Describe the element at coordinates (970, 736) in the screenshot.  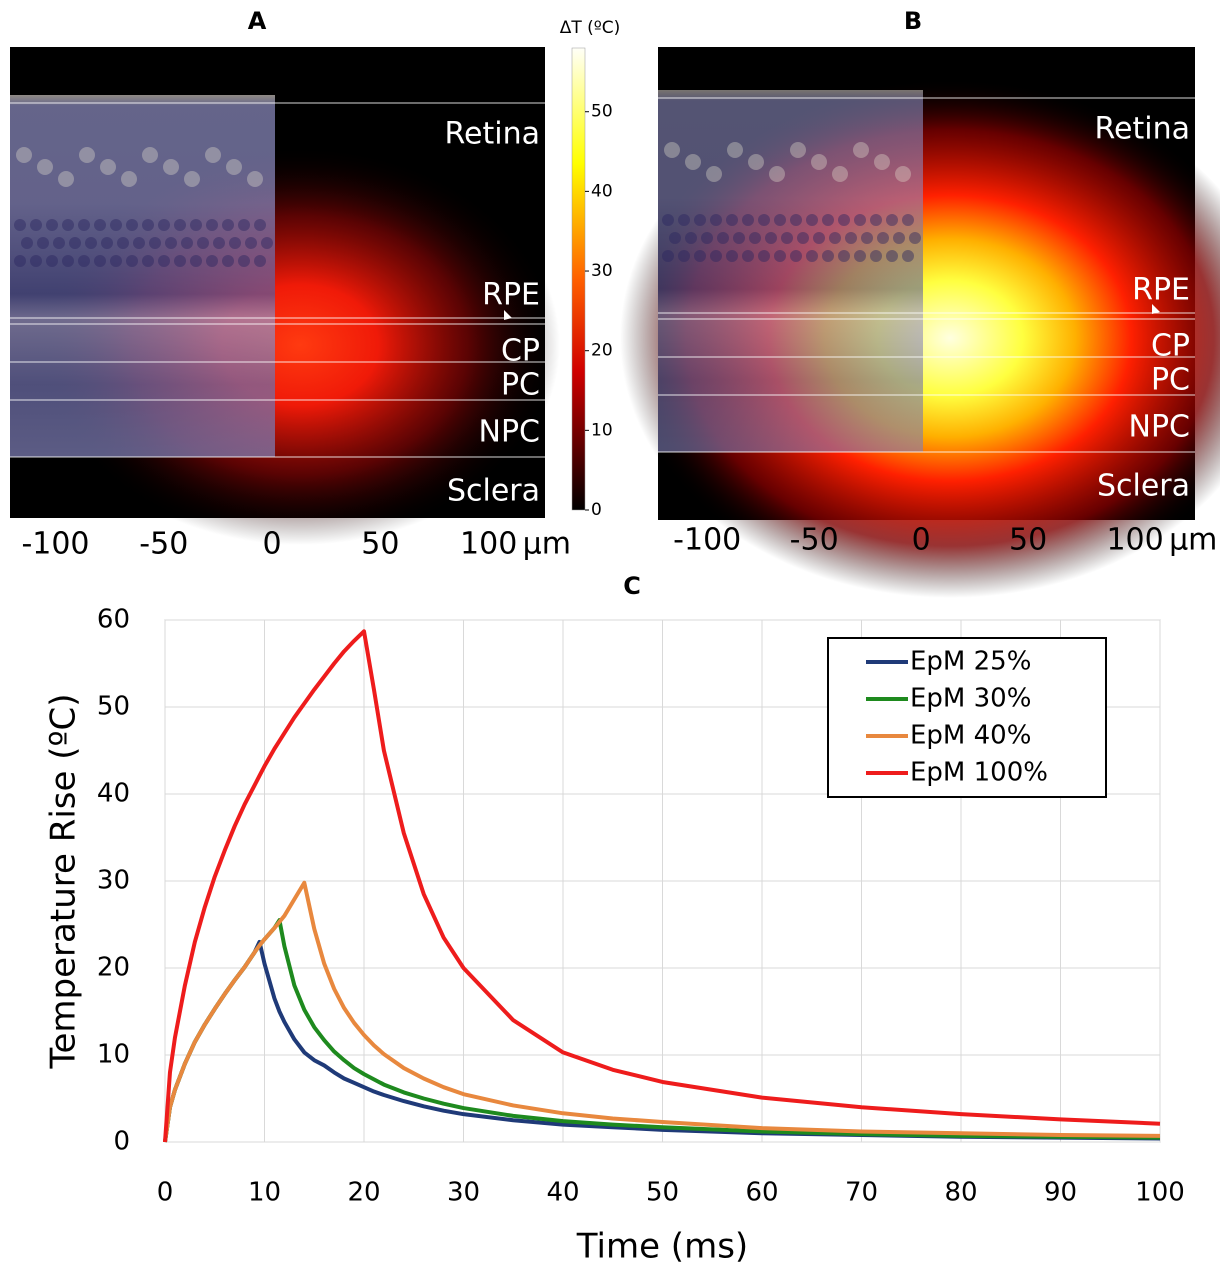
I see `legend-label: EpM 40%` at that location.